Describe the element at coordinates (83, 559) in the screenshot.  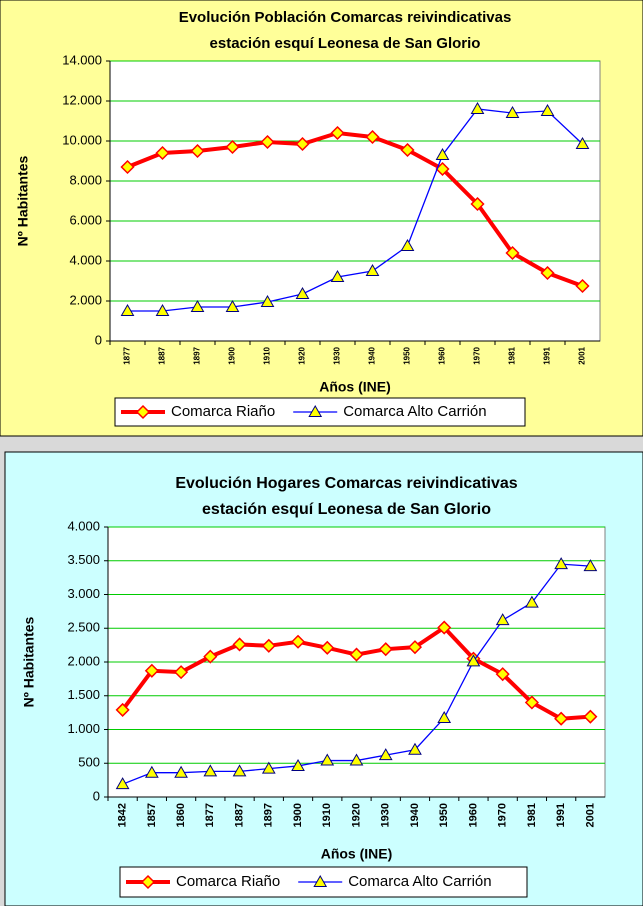
I see `y-tick-label: 3.500` at that location.